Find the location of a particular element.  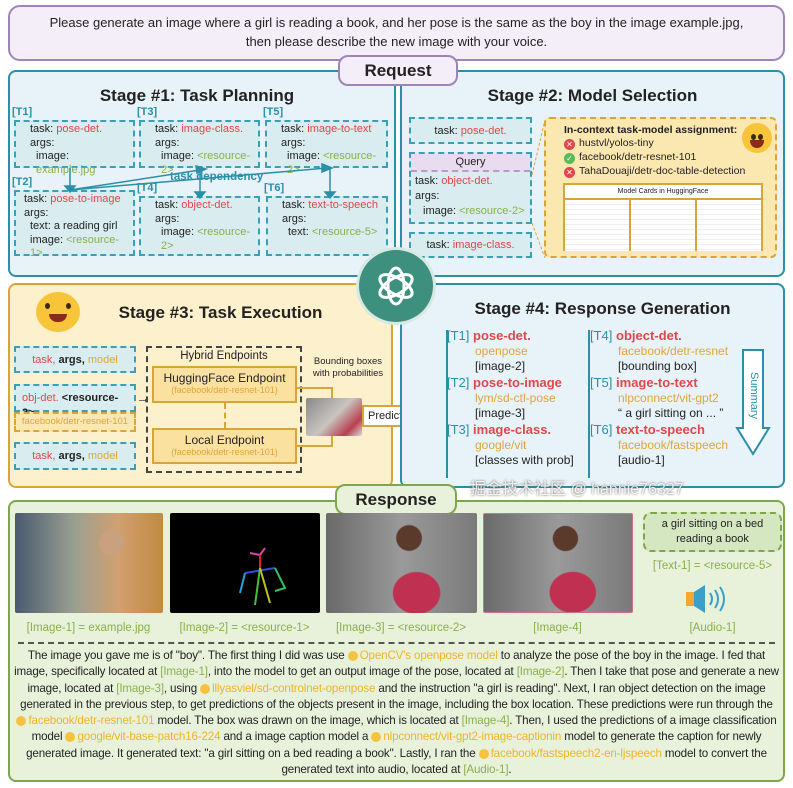

image-1-boy is located at coordinates (89, 563).